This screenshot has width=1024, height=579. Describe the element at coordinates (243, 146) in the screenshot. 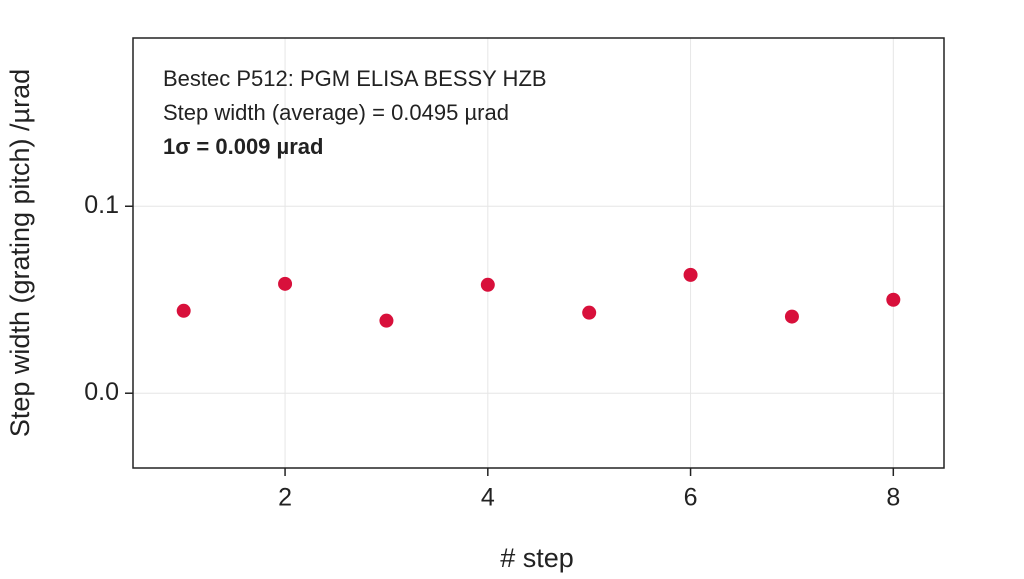

I see `annotation: 1σ = 0.009 µrad` at that location.